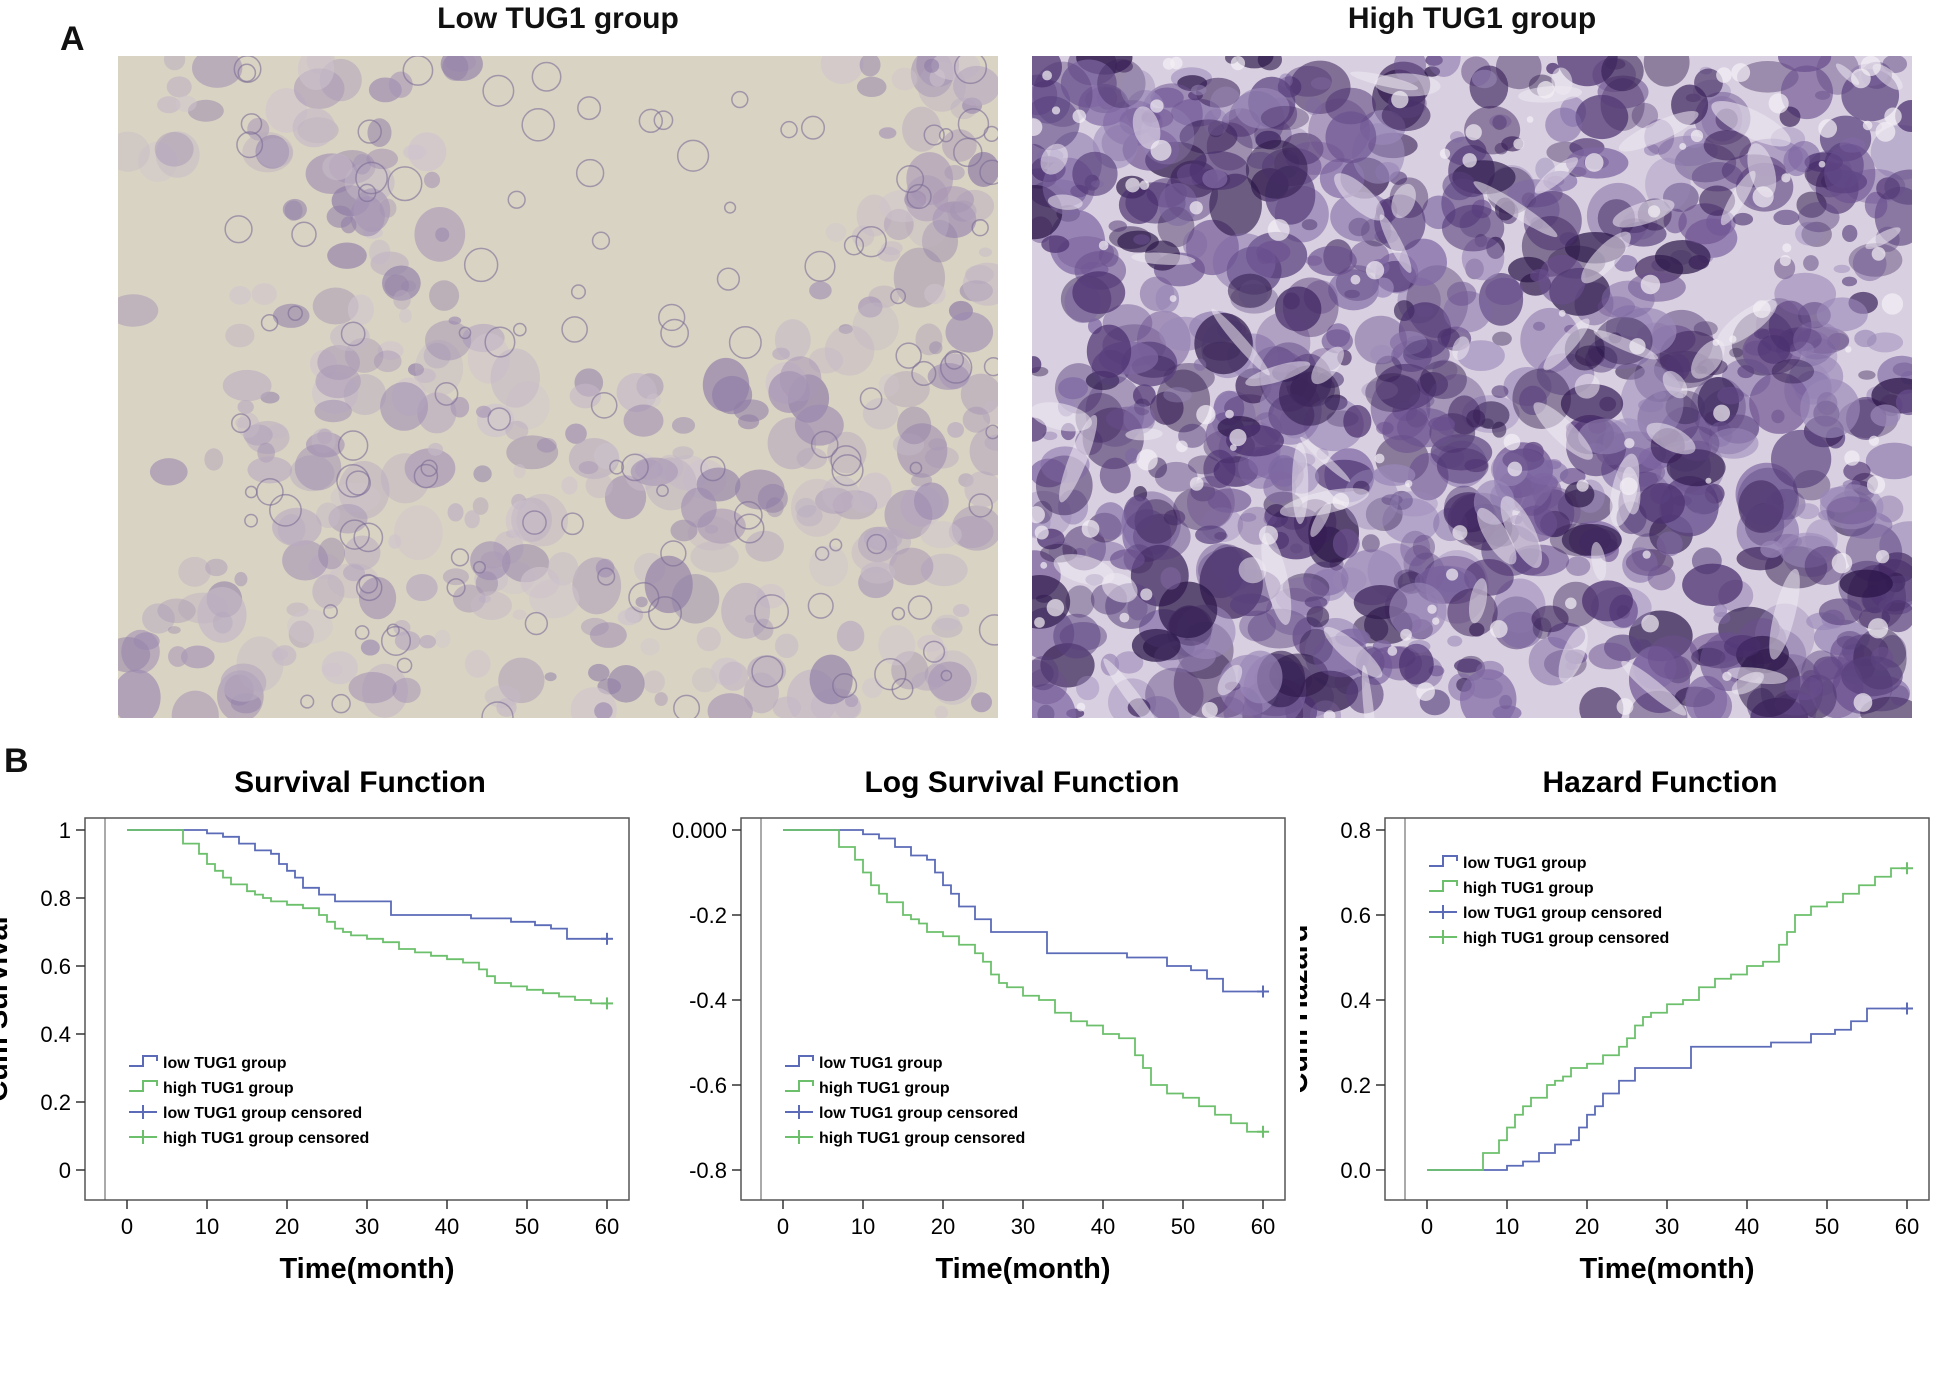 The height and width of the screenshot is (1389, 1938). I want to click on y-tick-label: -0.8, so click(708, 1170).